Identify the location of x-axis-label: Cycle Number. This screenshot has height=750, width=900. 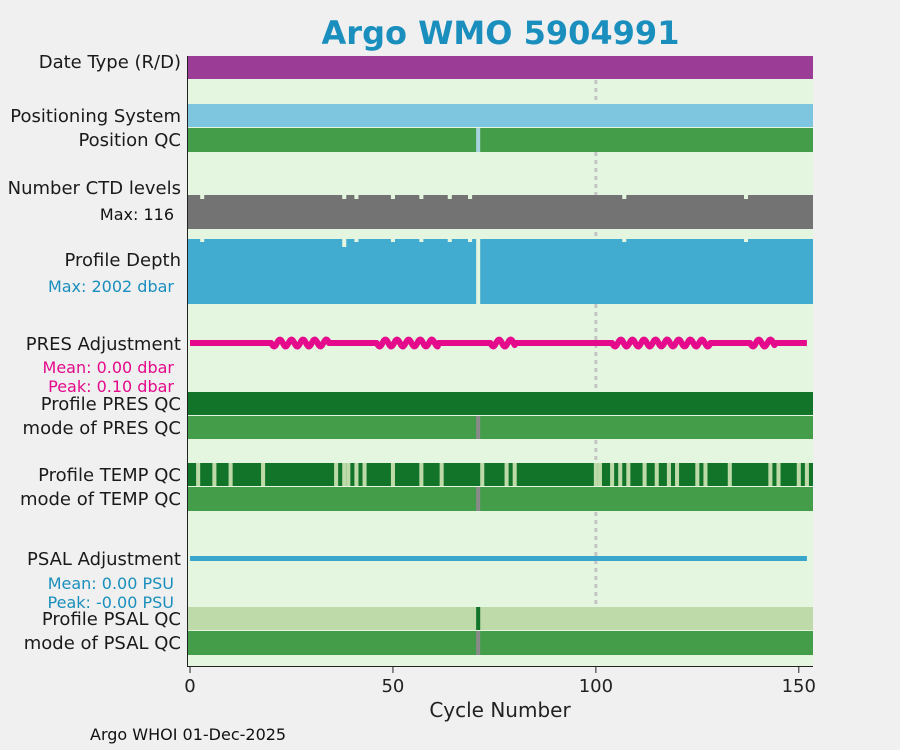
(500, 710).